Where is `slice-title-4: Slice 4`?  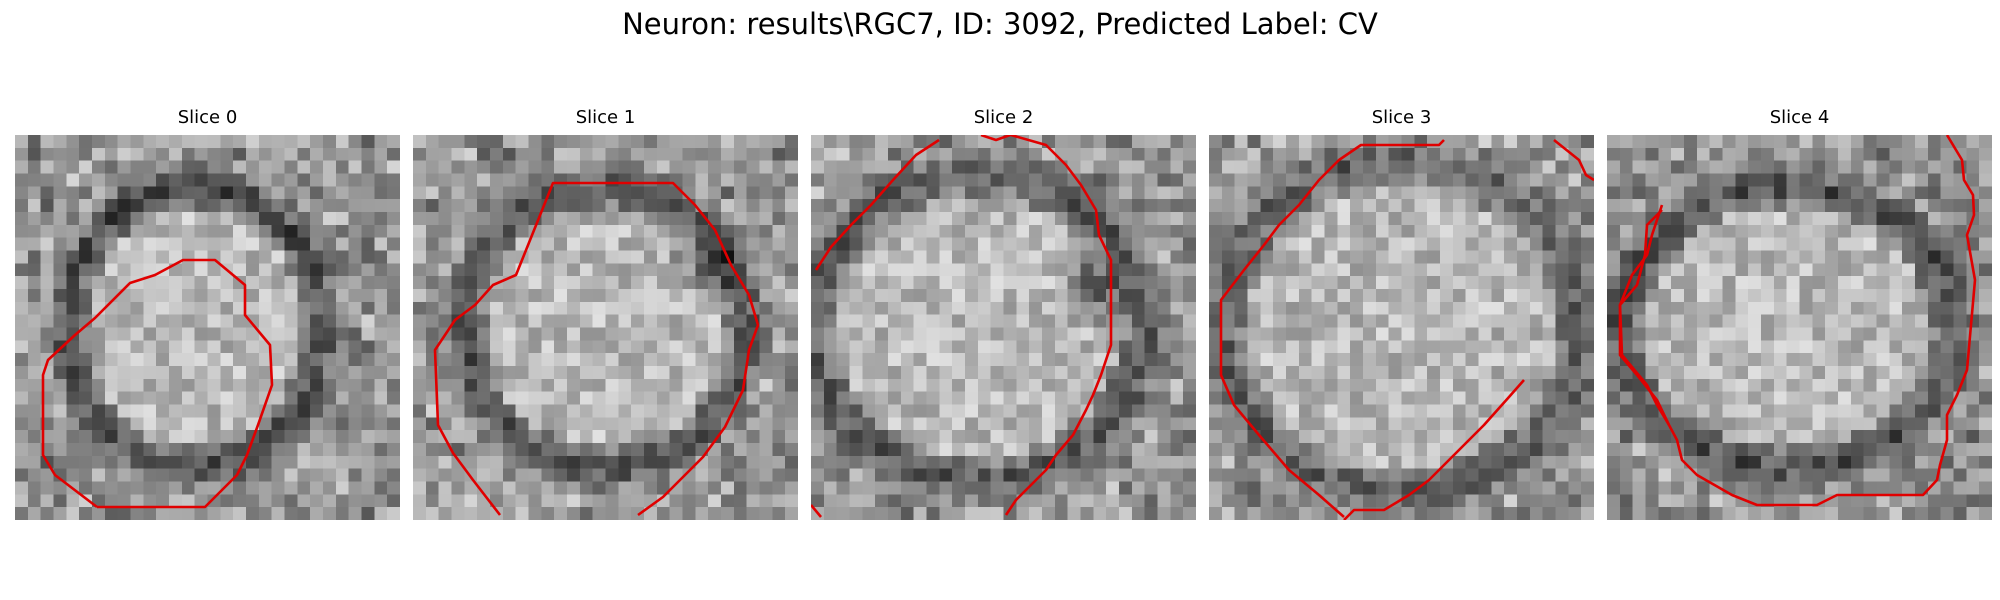 slice-title-4: Slice 4 is located at coordinates (1799, 117).